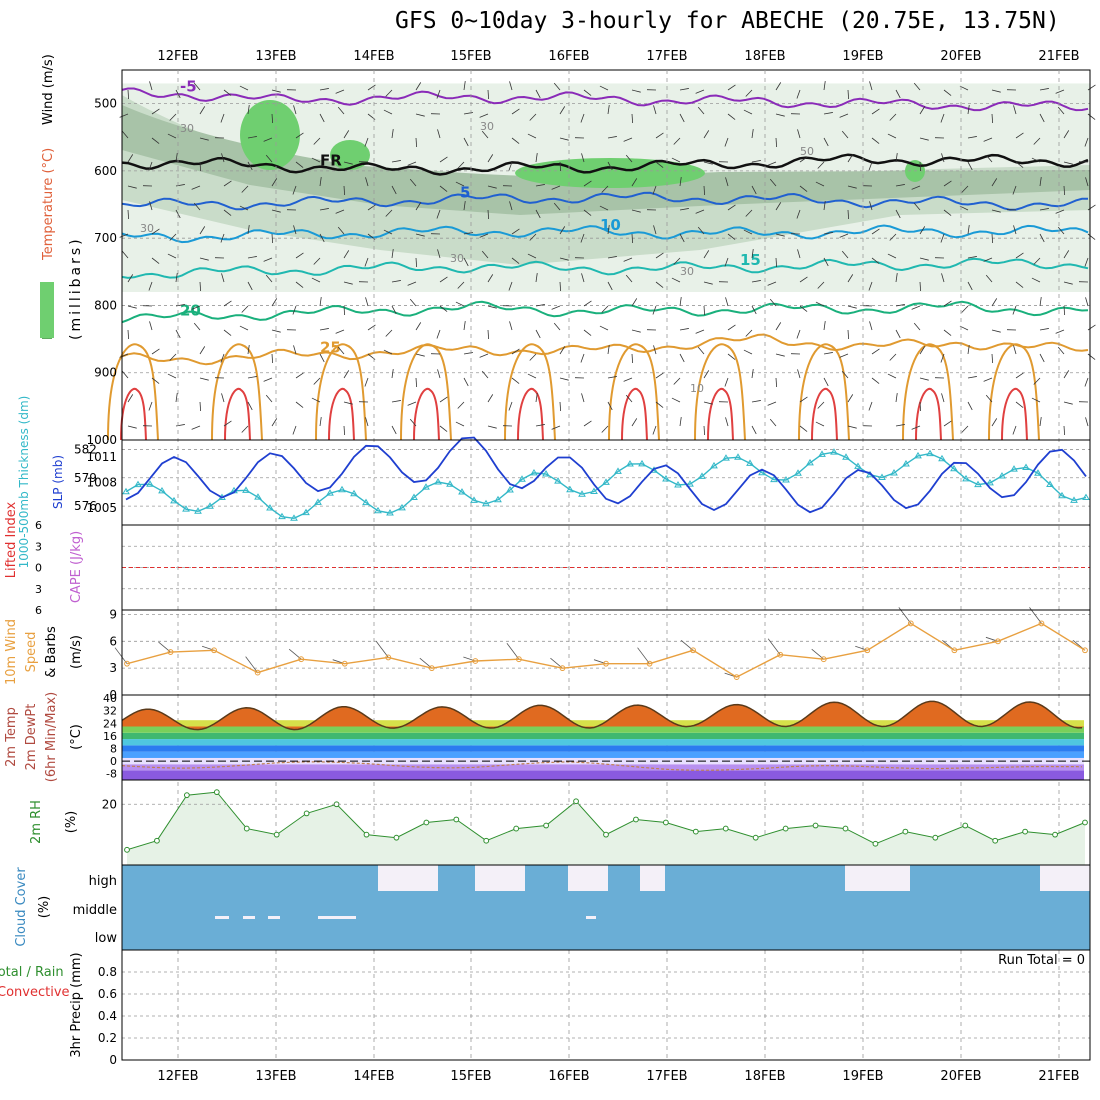 The width and height of the screenshot is (1100, 1100). What do you see at coordinates (750, 260) in the screenshot?
I see `isotherm-label: 15` at bounding box center [750, 260].